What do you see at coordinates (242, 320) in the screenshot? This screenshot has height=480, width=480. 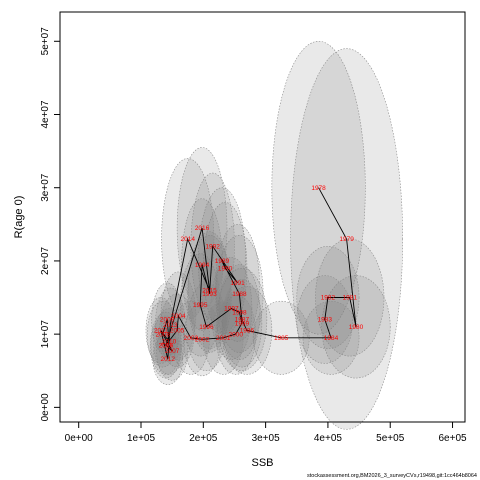 I see `year-label-1987: 1987` at bounding box center [242, 320].